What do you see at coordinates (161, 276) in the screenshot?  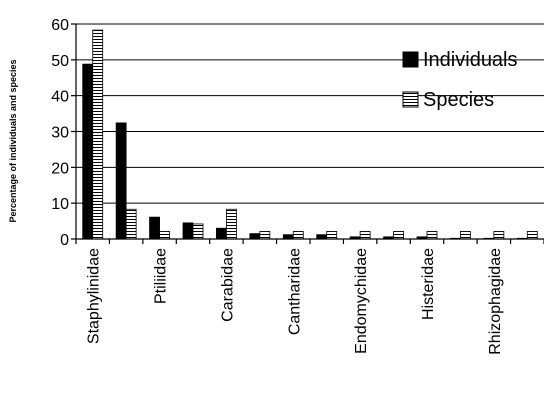 I see `x-tick-label: Ptiliidae` at bounding box center [161, 276].